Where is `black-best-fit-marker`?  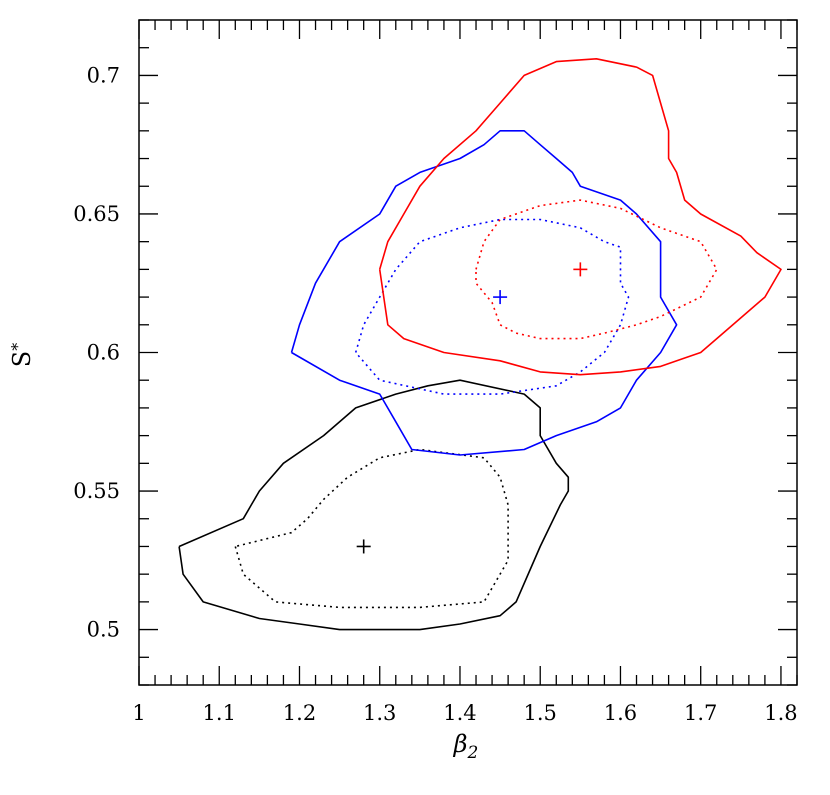 black-best-fit-marker is located at coordinates (363, 546).